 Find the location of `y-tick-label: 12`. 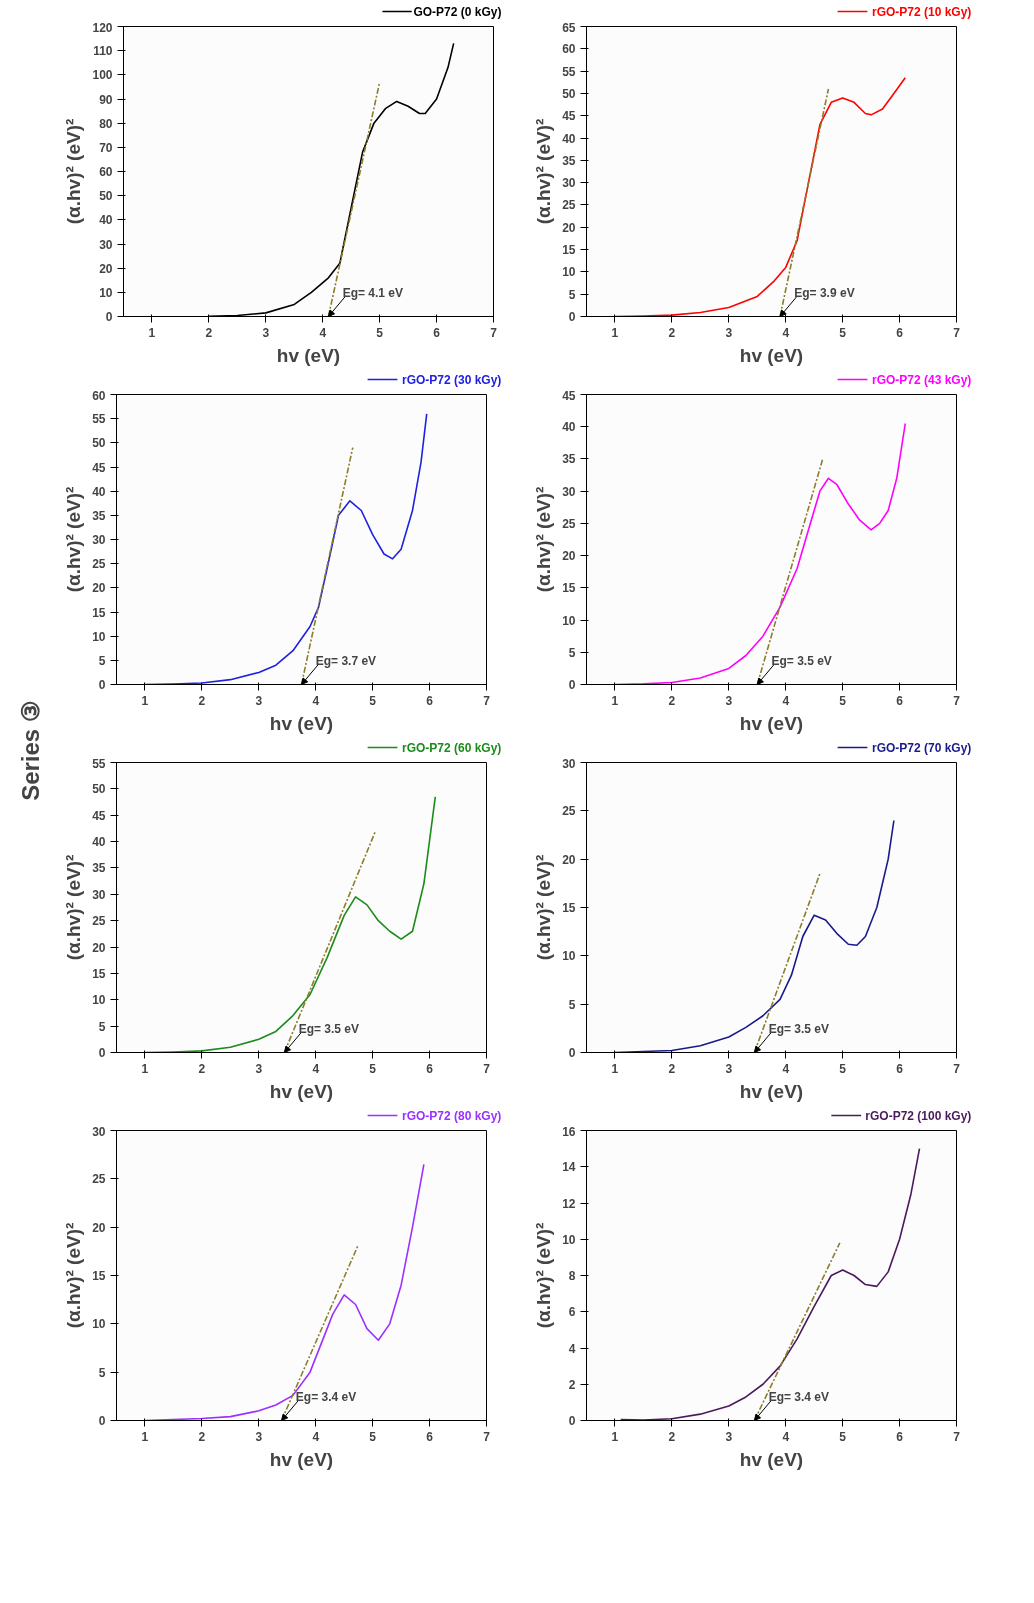

y-tick-label: 12 is located at coordinates (569, 1203).